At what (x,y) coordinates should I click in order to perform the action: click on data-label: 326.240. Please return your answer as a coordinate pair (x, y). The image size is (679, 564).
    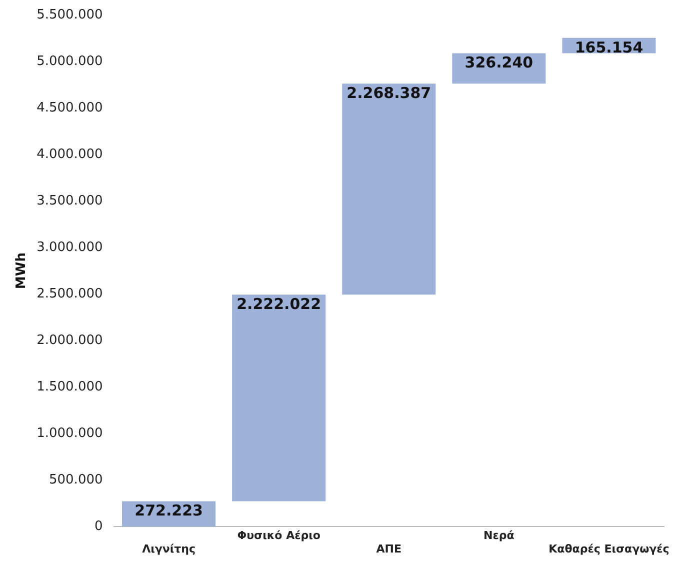
    Looking at the image, I should click on (499, 63).